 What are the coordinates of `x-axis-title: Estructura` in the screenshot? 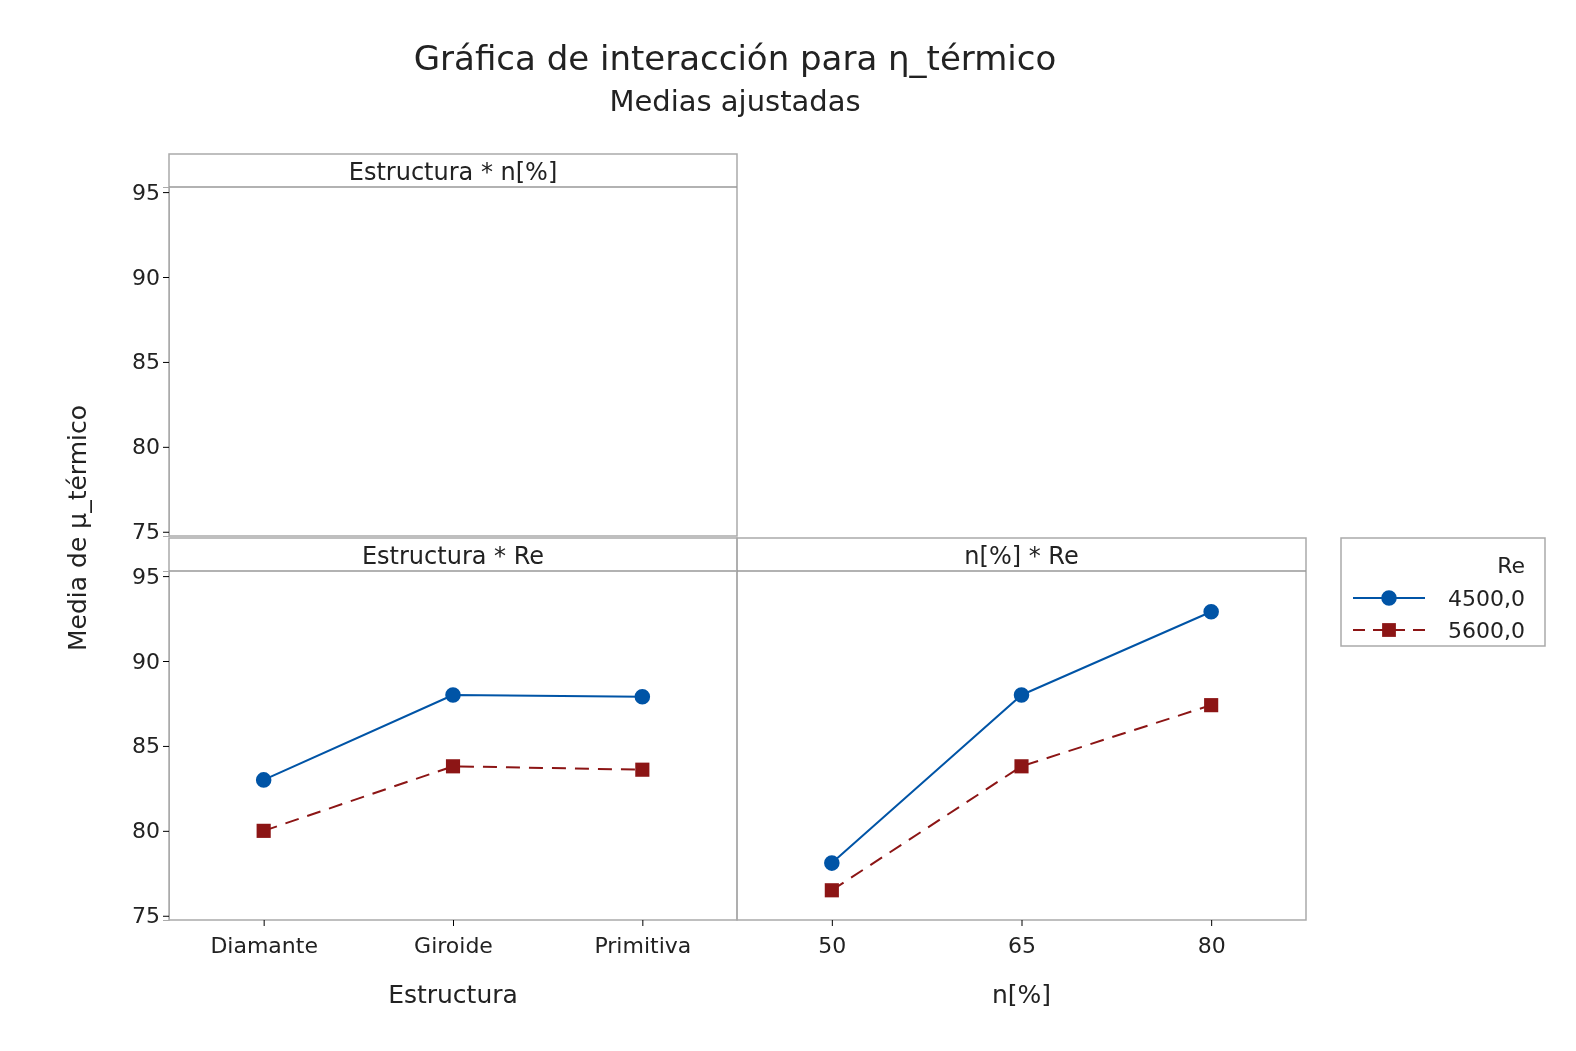 It's located at (453, 994).